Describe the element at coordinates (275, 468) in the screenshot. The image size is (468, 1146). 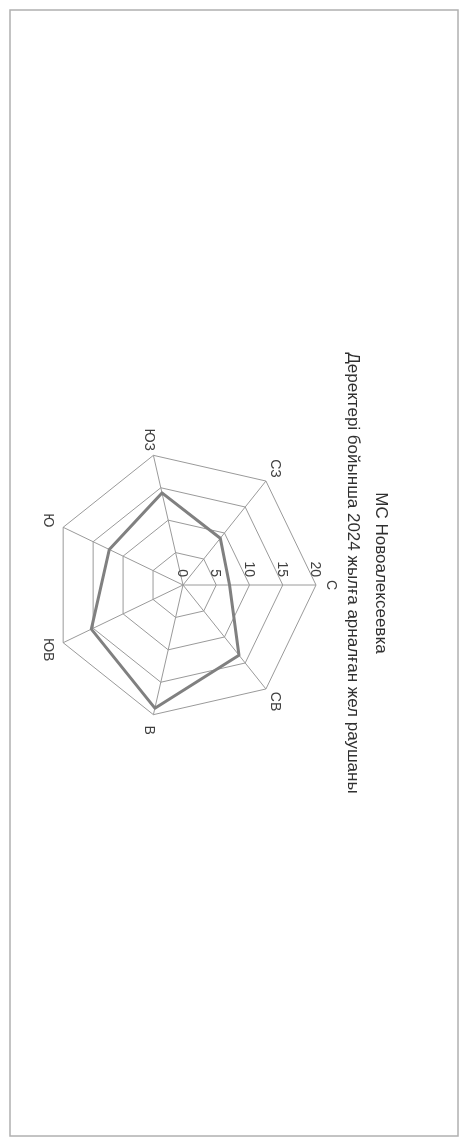
I see `spoke-label: СЗ` at that location.